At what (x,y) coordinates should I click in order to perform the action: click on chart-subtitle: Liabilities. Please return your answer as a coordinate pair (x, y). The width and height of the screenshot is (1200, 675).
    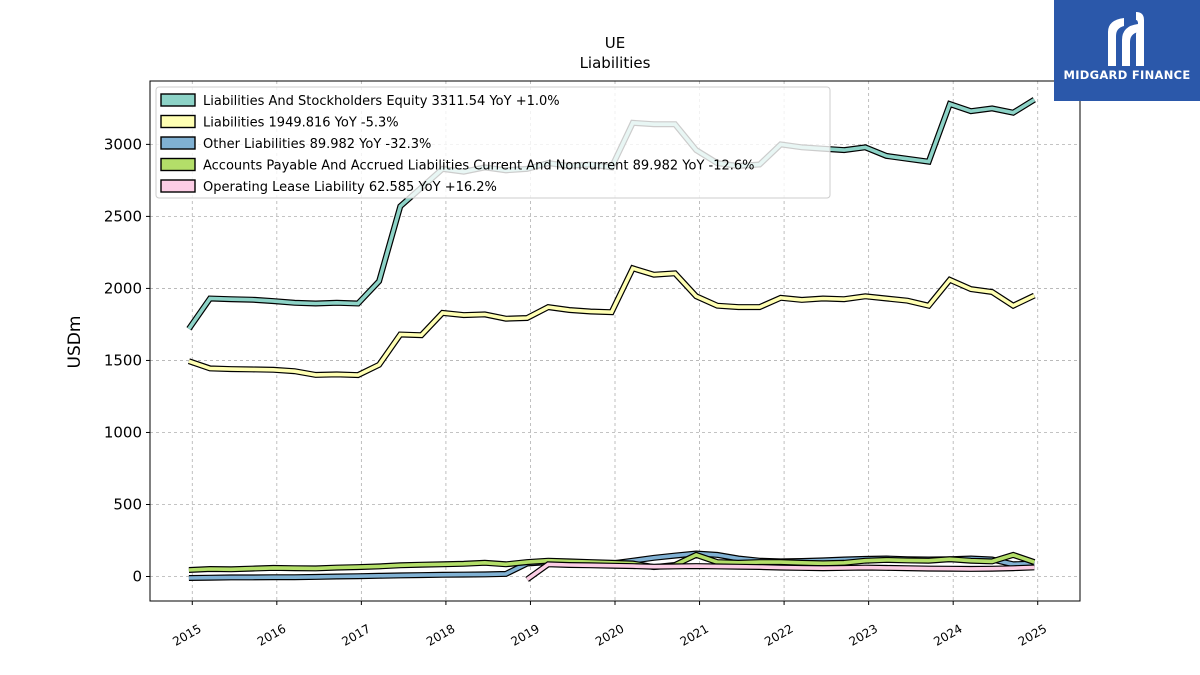
    Looking at the image, I should click on (615, 63).